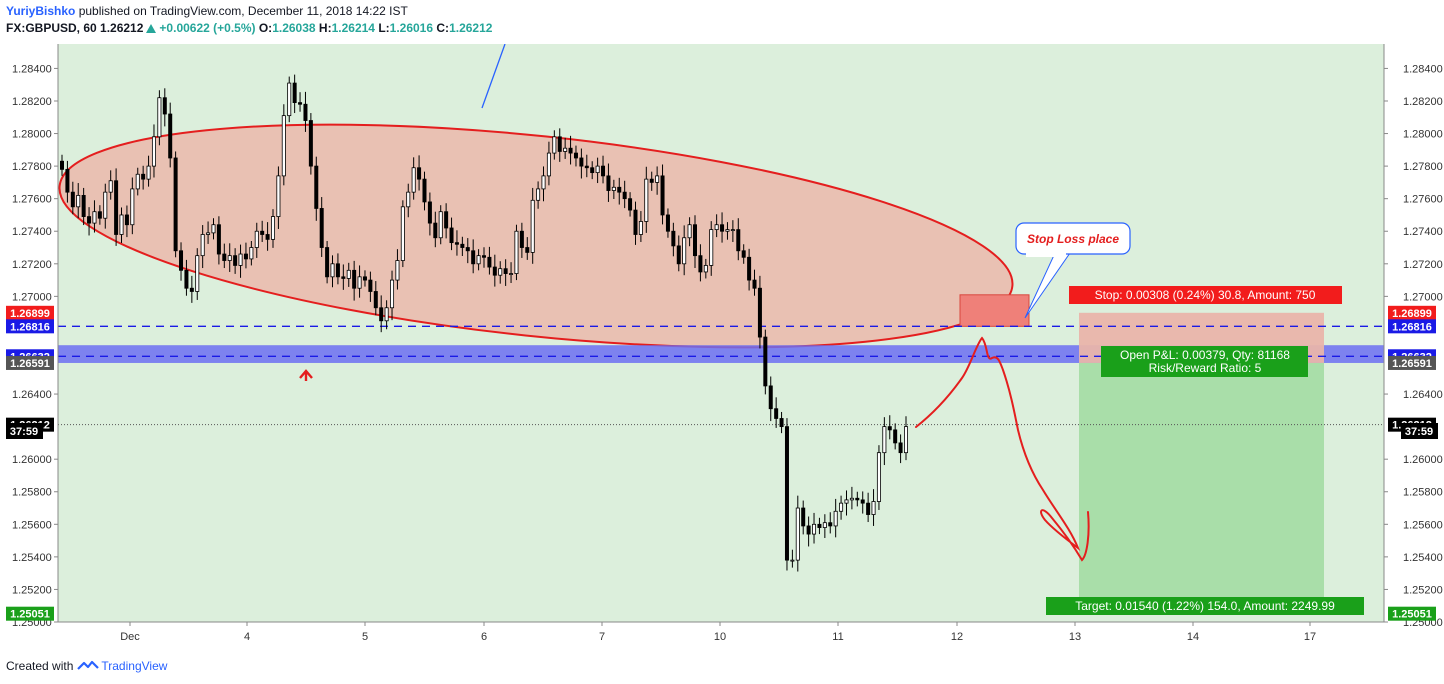 This screenshot has height=684, width=1444. I want to click on close-value: 1.26212, so click(471, 28).